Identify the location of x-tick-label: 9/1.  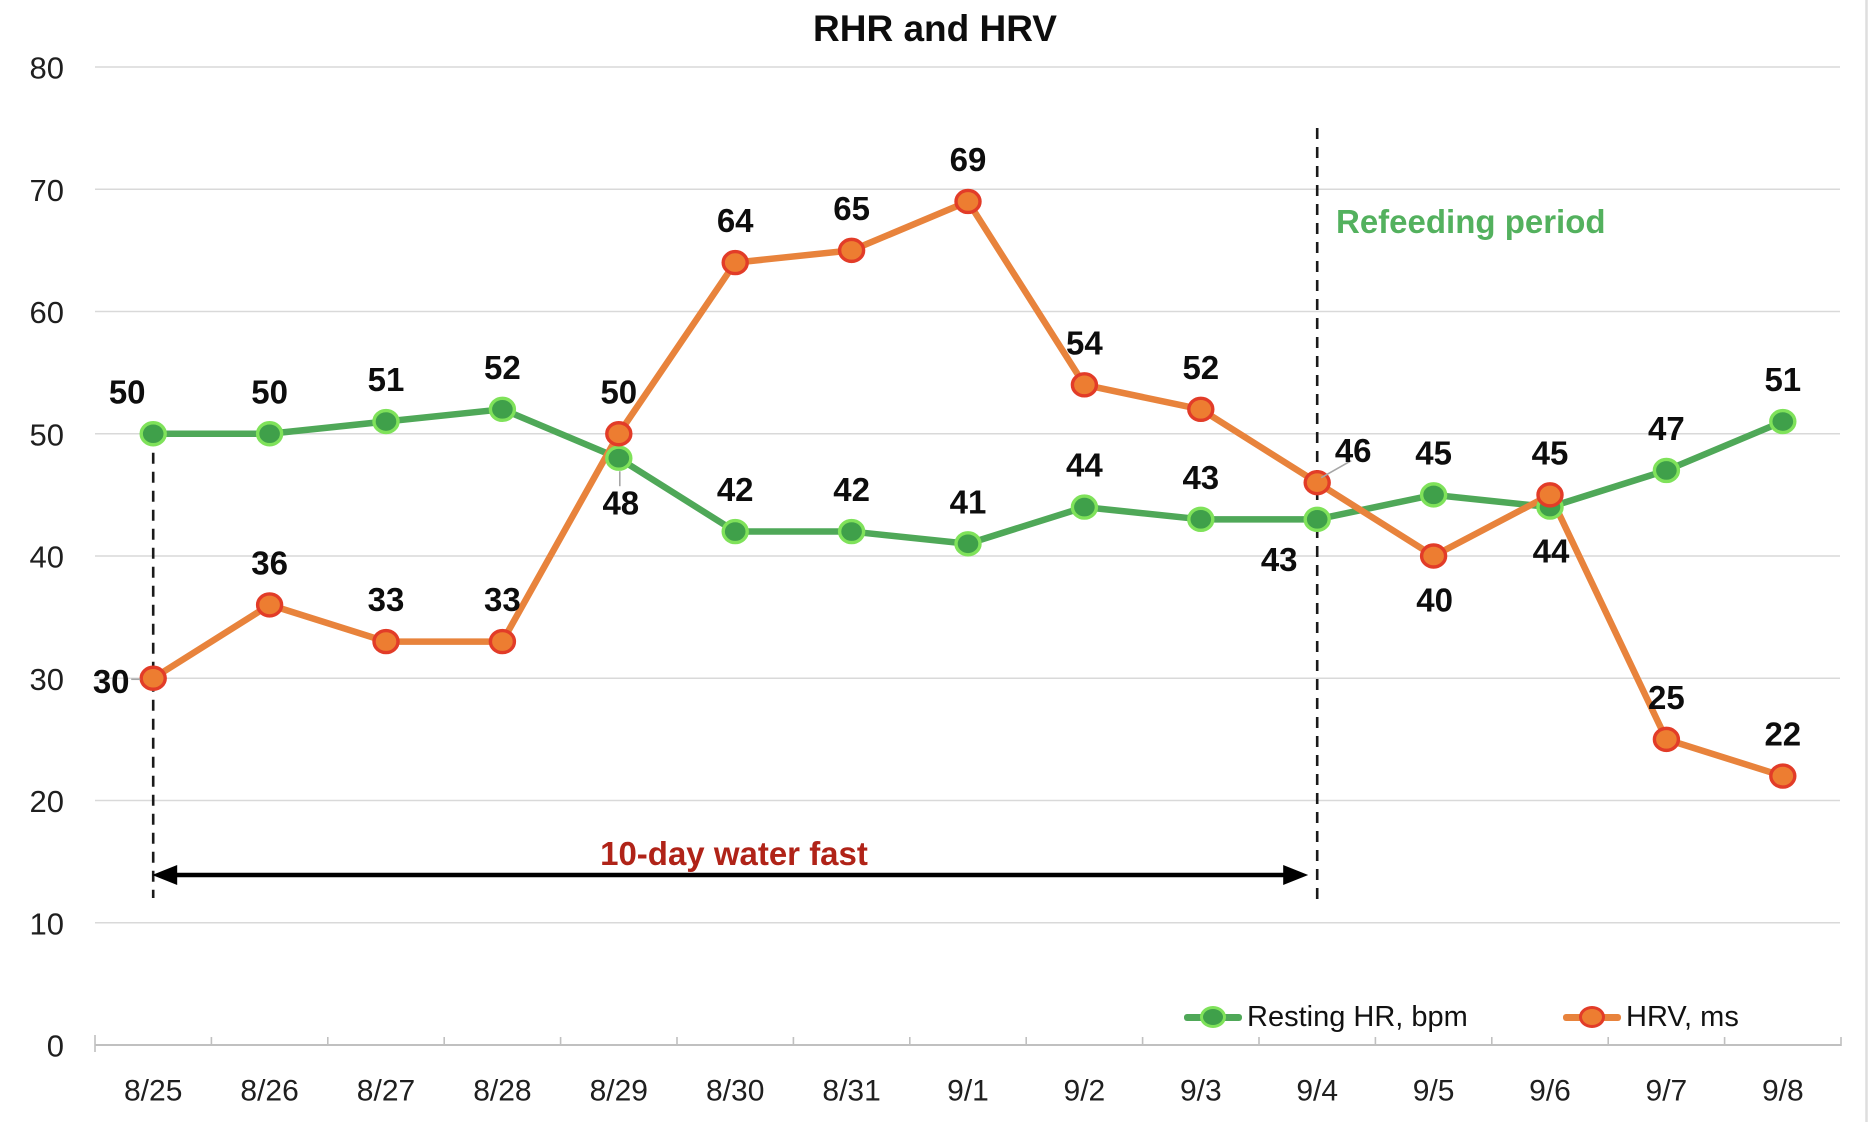
(968, 1091).